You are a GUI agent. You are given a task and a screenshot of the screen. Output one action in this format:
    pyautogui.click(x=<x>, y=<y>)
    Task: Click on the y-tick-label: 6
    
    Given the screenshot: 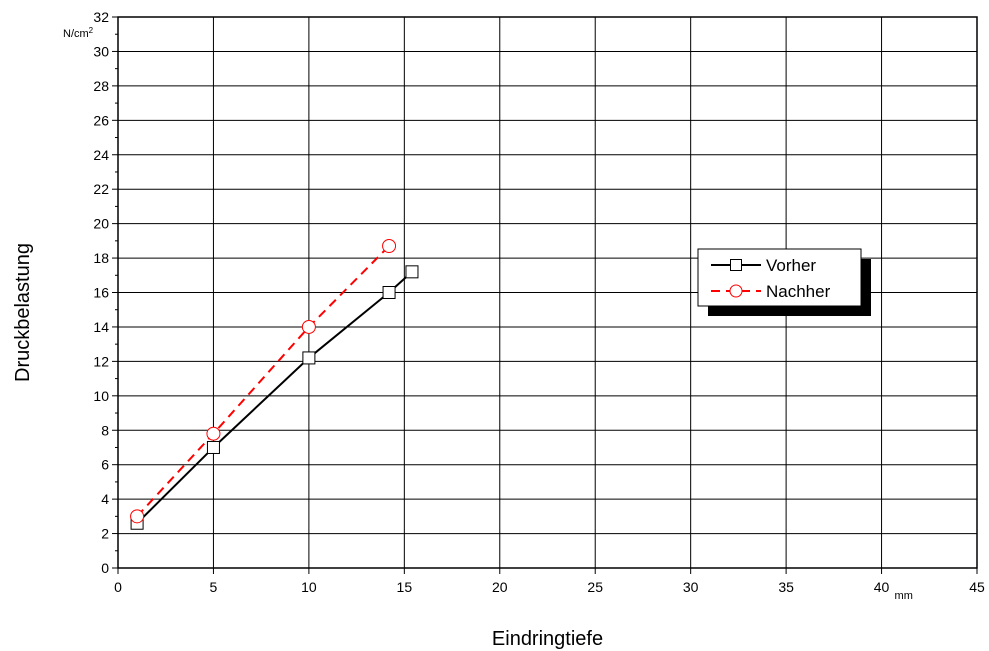 What is the action you would take?
    pyautogui.click(x=105, y=465)
    